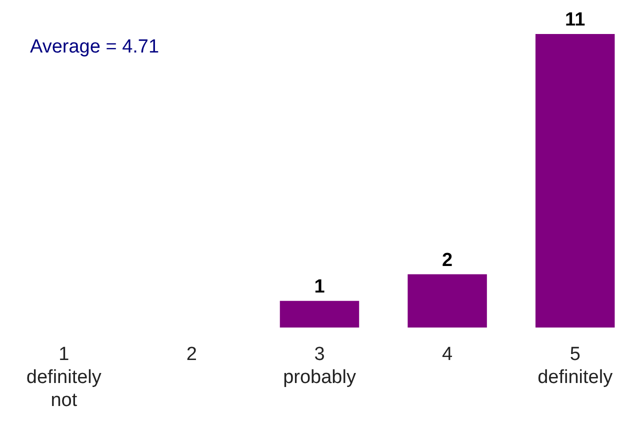  Describe the element at coordinates (64, 377) in the screenshot. I see `x-tick-label: 1 definitely not` at that location.